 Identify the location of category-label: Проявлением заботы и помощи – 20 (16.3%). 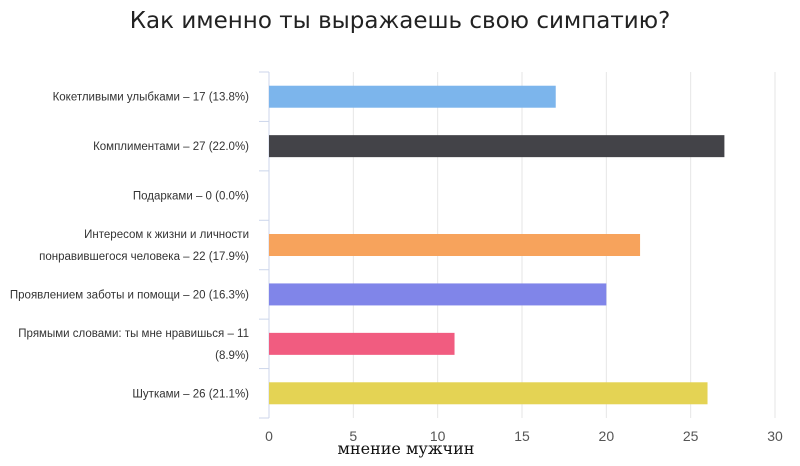
(129, 295).